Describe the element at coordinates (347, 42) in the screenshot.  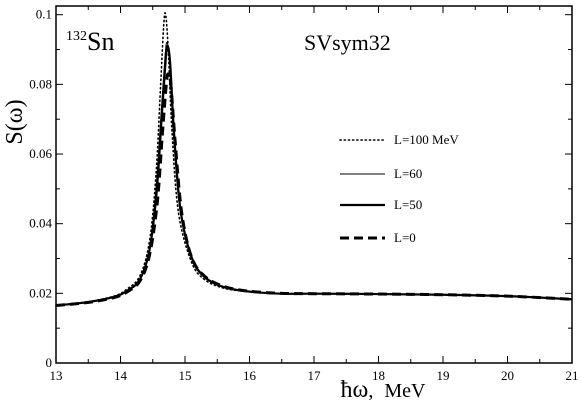
I see `model-label: SVsym32` at that location.